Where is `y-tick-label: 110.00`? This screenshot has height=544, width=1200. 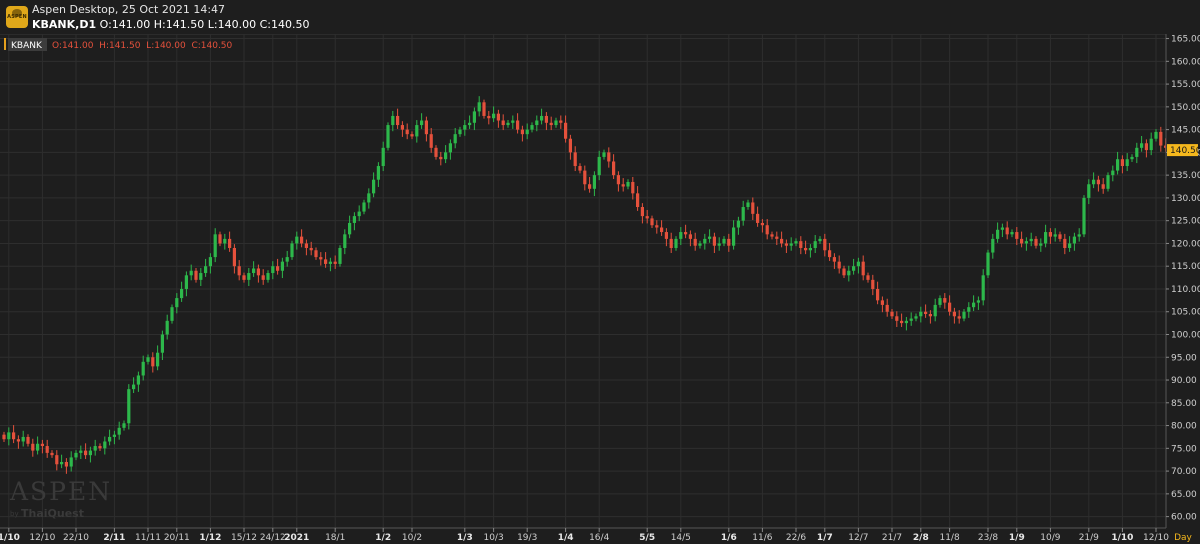
y-tick-label: 110.00 is located at coordinates (1185, 290).